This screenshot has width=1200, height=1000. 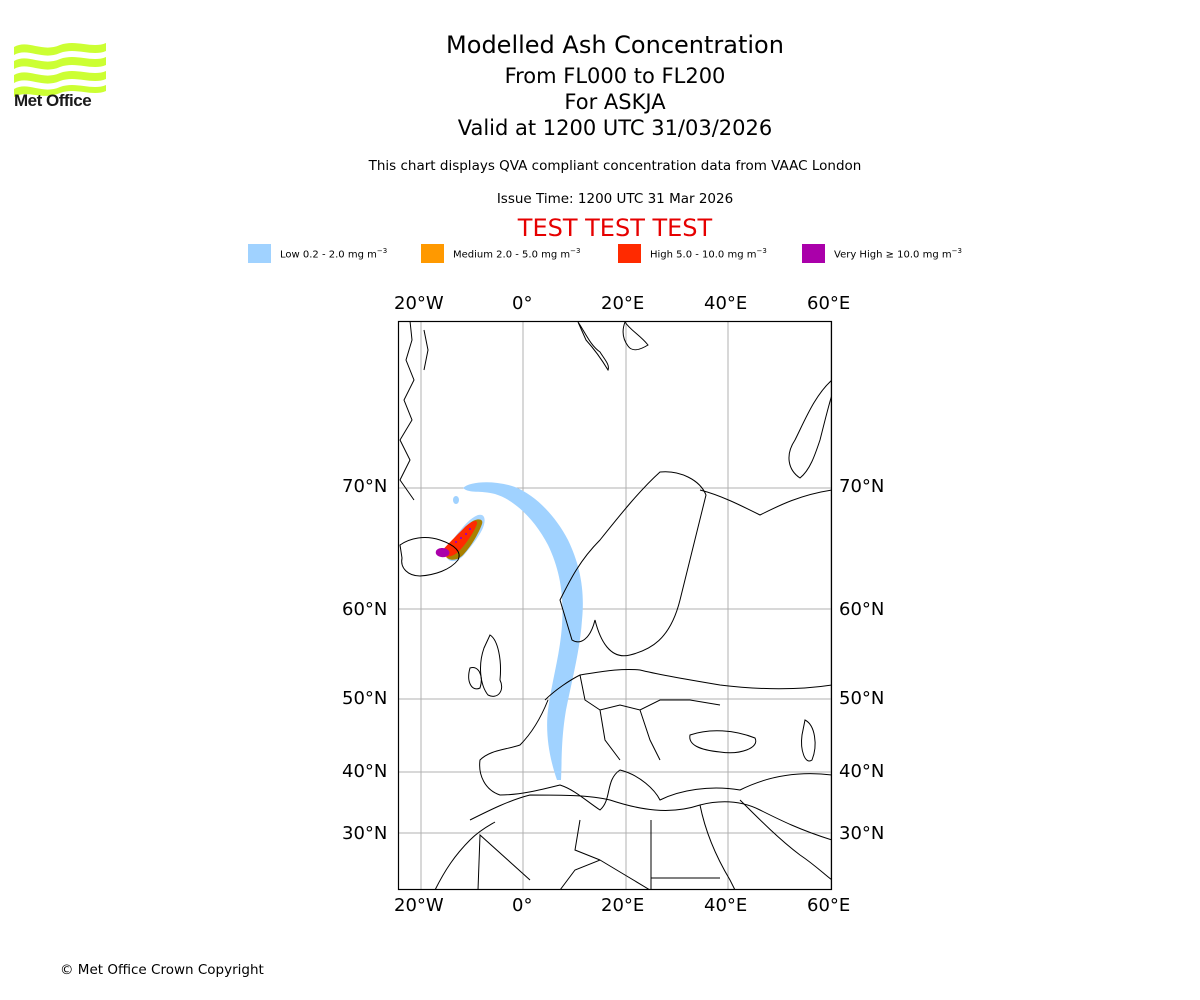 What do you see at coordinates (726, 905) in the screenshot?
I see `lon-label-bottom-40e: 40°E` at bounding box center [726, 905].